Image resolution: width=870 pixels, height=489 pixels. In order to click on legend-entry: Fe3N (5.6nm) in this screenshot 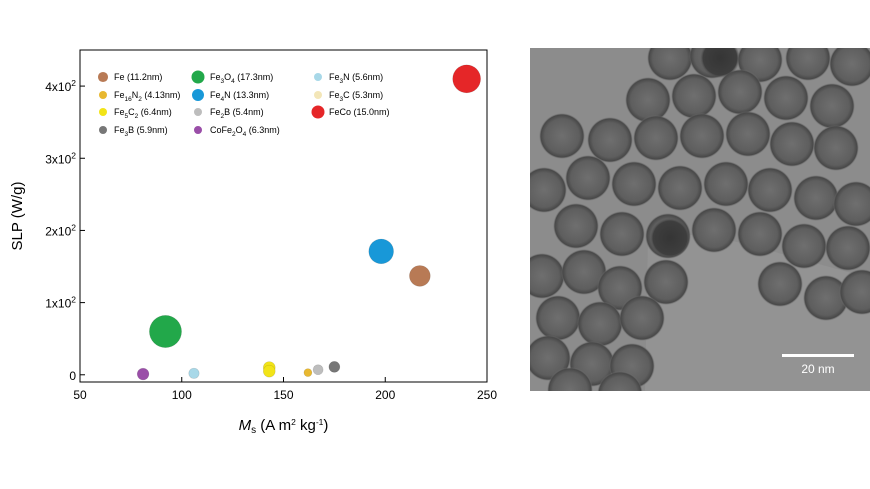, I will do `click(356, 78)`.